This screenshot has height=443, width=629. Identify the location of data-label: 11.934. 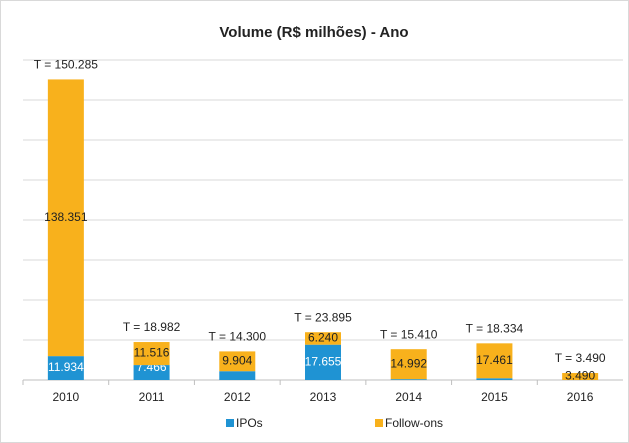
(66, 367).